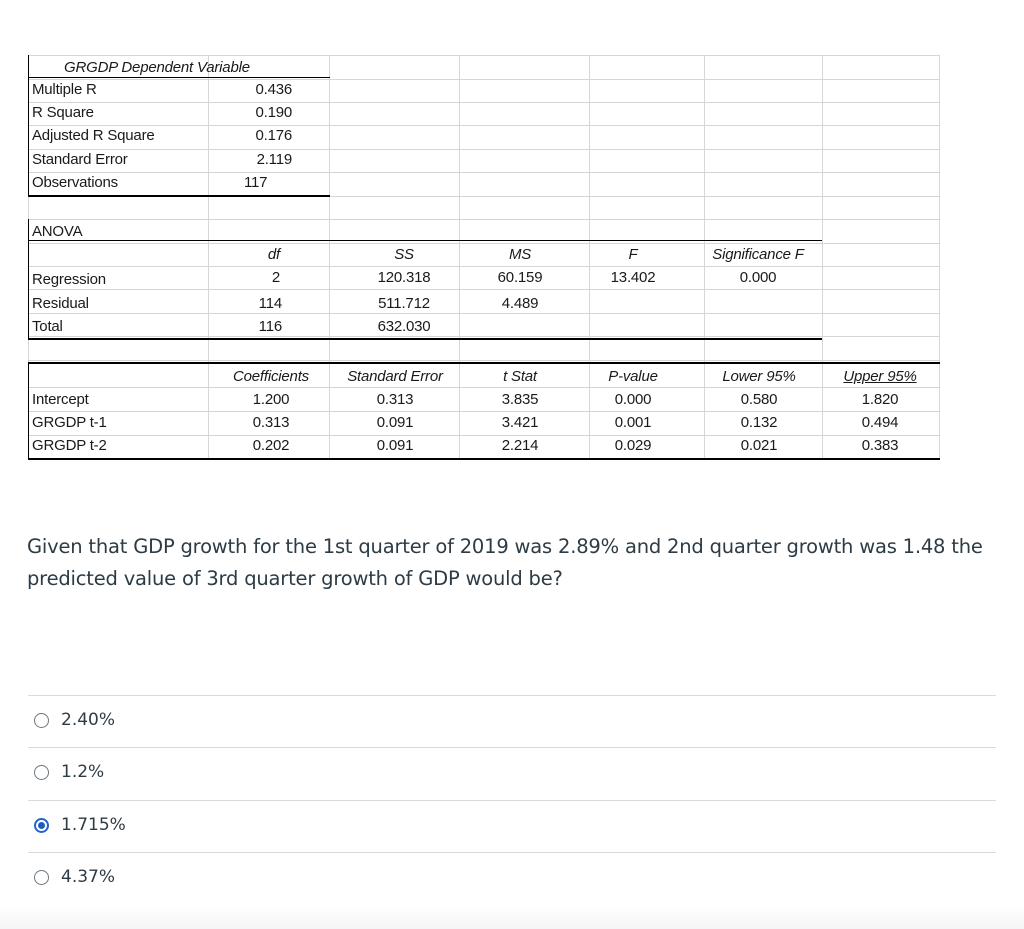 The height and width of the screenshot is (929, 1024). I want to click on stat-label: Standard Error, so click(80, 159).